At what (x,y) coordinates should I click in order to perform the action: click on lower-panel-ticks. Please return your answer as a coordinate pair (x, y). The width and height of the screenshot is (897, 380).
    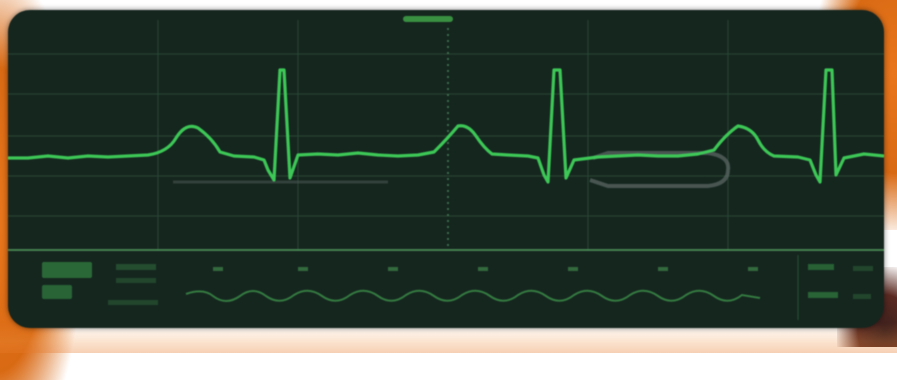
    Looking at the image, I should click on (485, 269).